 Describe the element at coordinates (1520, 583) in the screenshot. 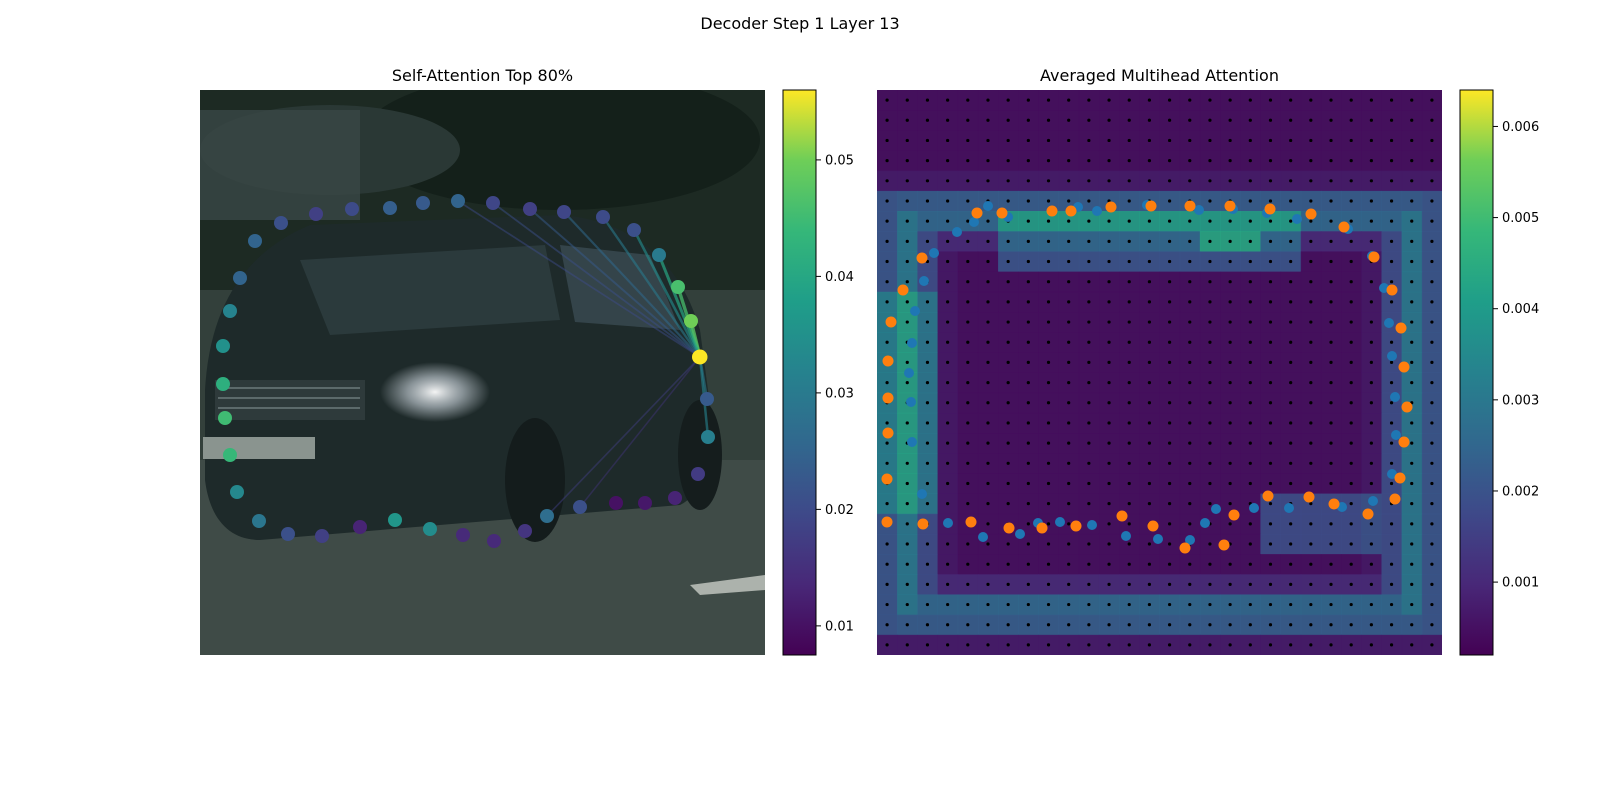

I see `colorbar-tick-label: 0.001` at that location.